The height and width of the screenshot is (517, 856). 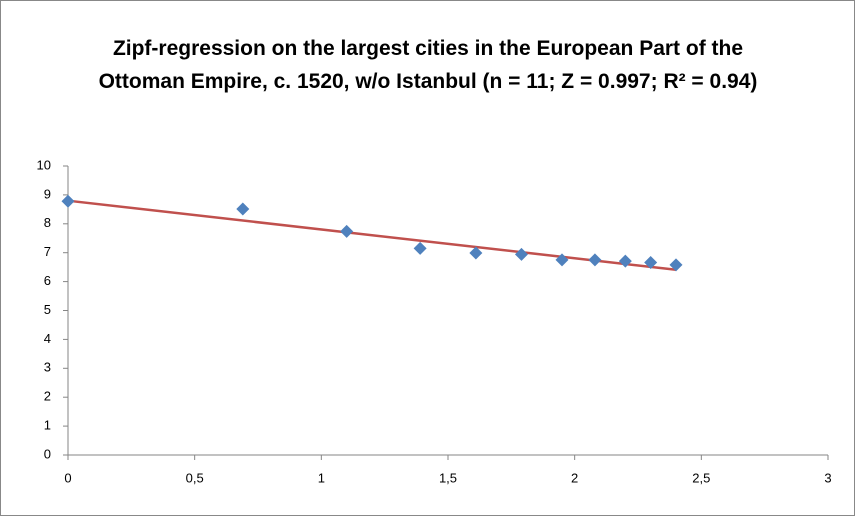 I want to click on x-tick-label: 0, so click(x=67, y=477).